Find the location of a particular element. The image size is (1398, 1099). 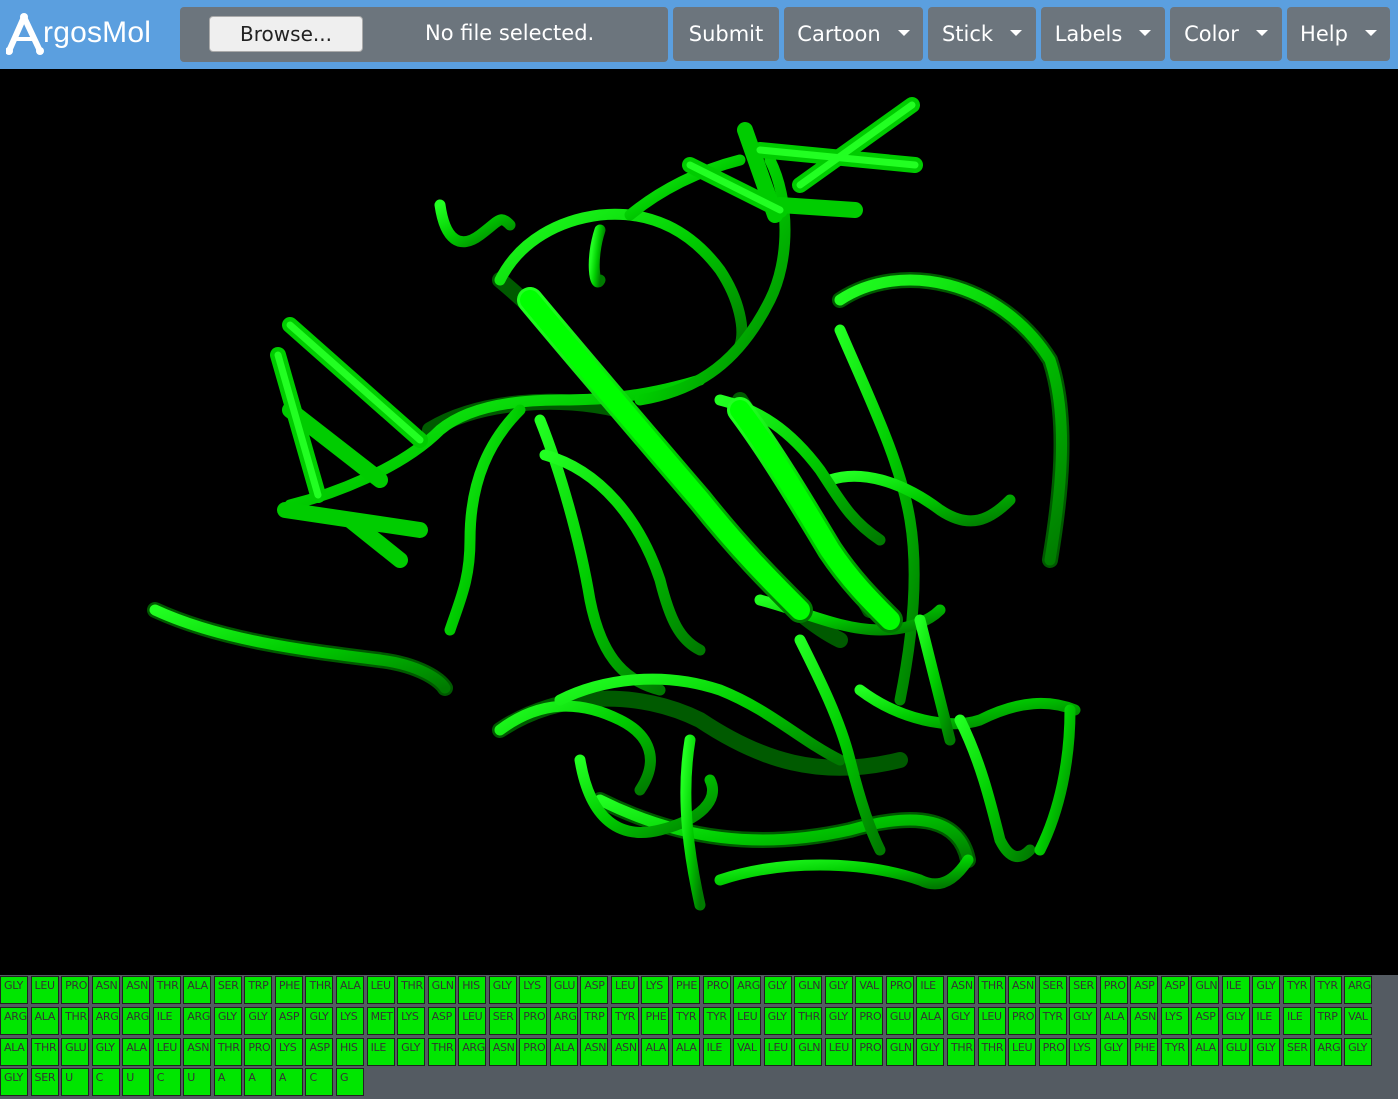

app-logo: rgosMol is located at coordinates (88, 33).